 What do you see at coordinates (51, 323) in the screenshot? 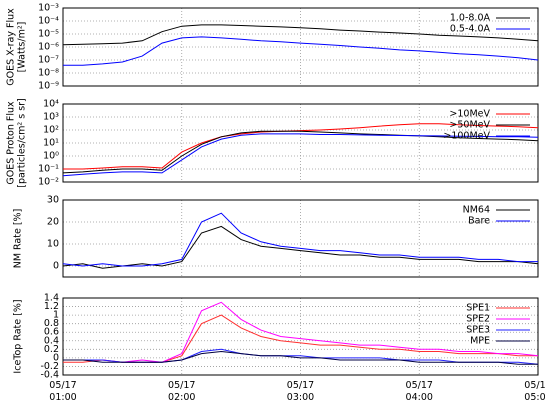
I see `y-tick-label: 0.8` at bounding box center [51, 323].